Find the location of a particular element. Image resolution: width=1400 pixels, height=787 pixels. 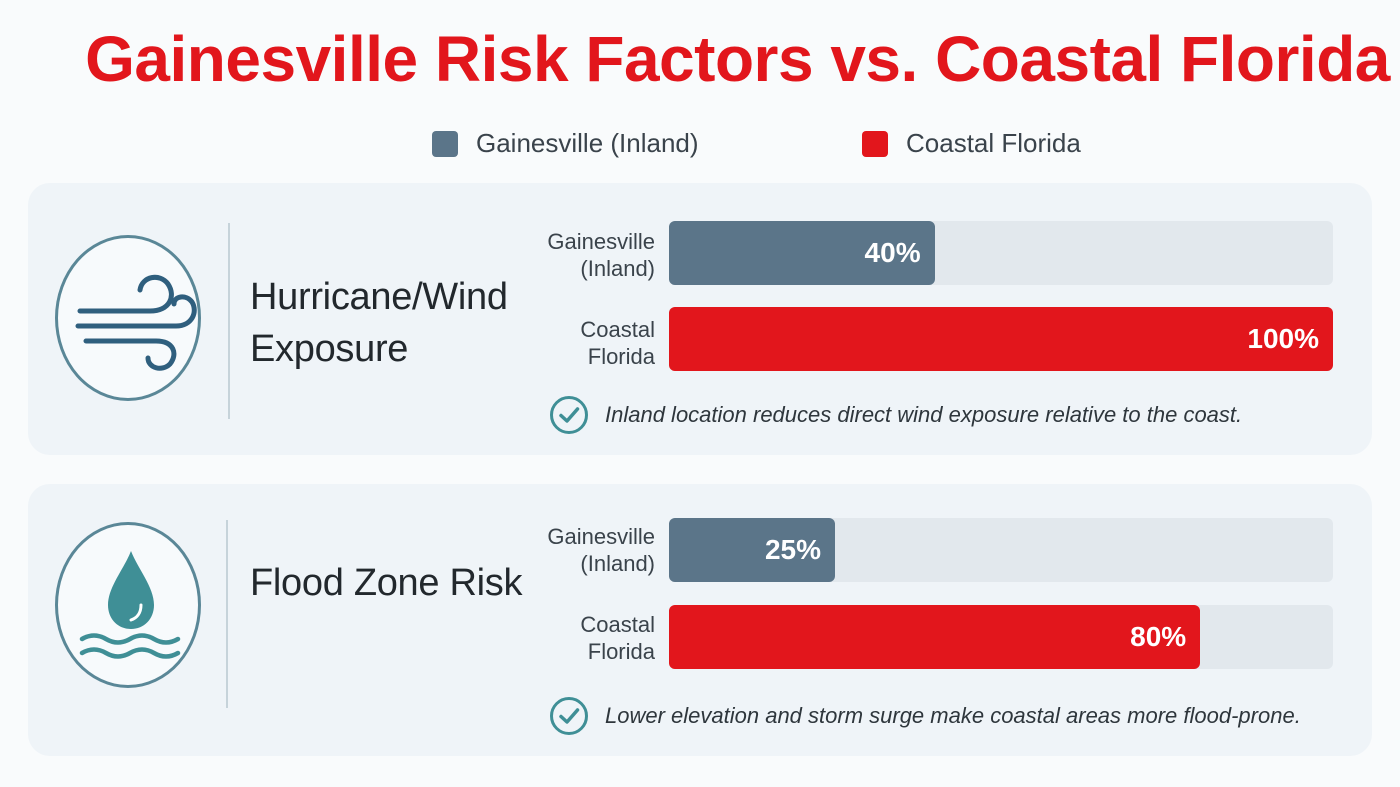

bar-track: 100% is located at coordinates (1001, 339).